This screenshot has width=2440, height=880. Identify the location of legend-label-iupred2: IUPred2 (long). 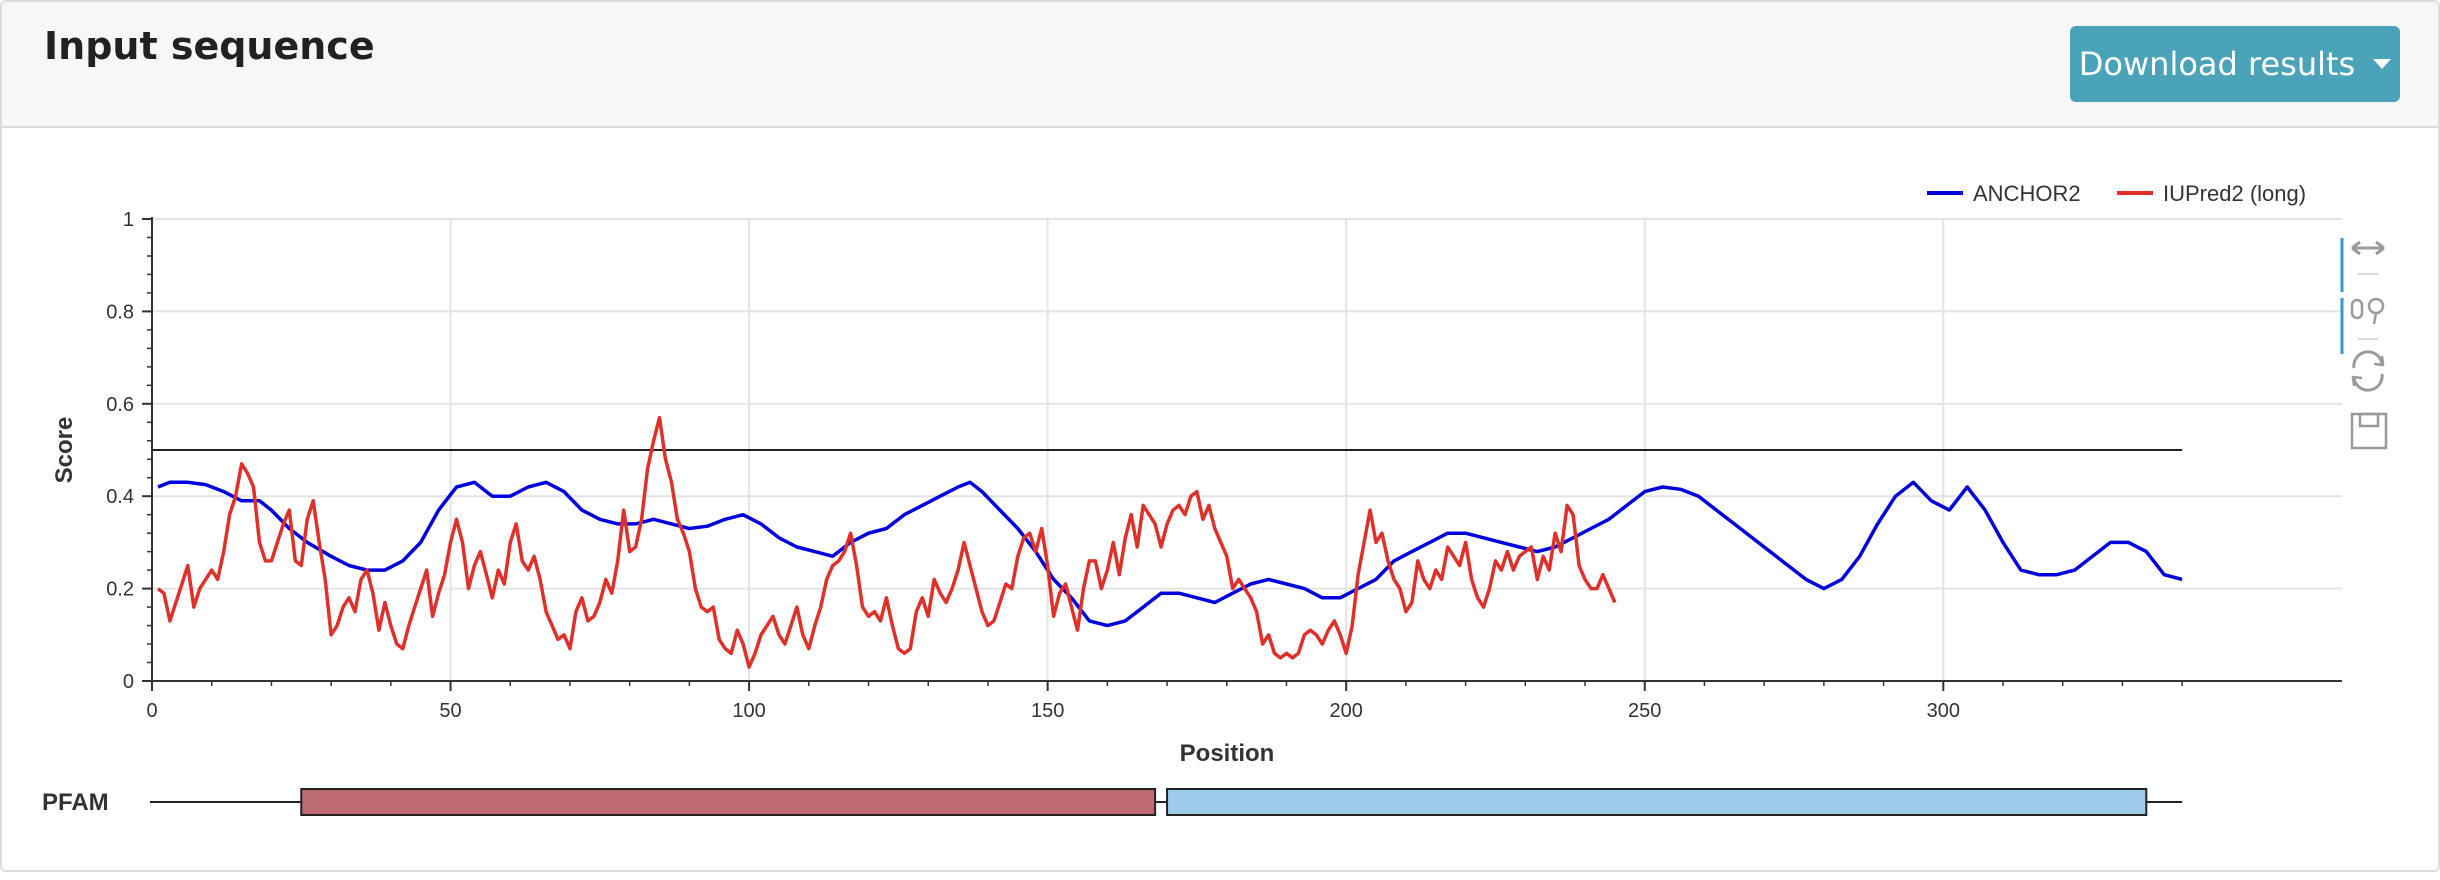
(2234, 193).